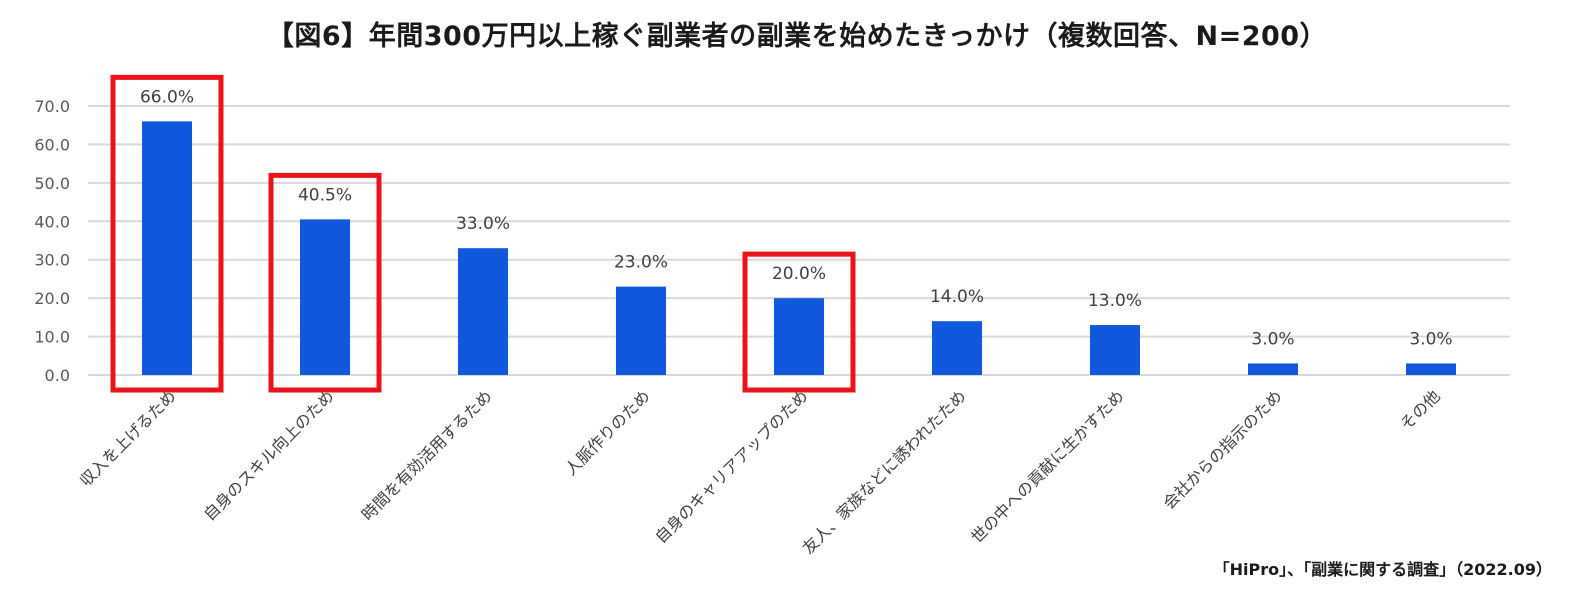 The height and width of the screenshot is (605, 1594). I want to click on y-tick-label: 20.0, so click(52, 298).